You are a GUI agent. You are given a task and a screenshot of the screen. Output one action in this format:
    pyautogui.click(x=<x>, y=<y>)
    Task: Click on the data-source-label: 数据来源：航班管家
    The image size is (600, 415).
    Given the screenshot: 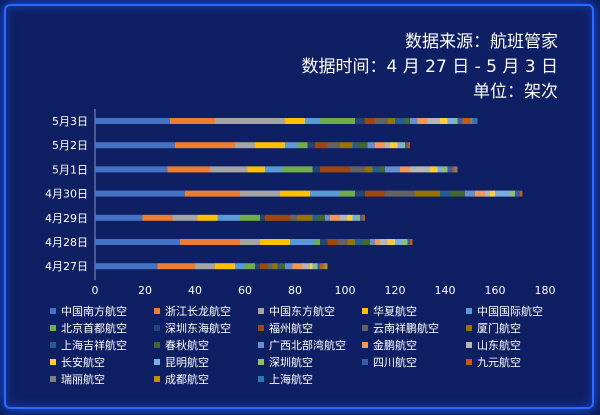 What is the action you would take?
    pyautogui.click(x=481, y=42)
    